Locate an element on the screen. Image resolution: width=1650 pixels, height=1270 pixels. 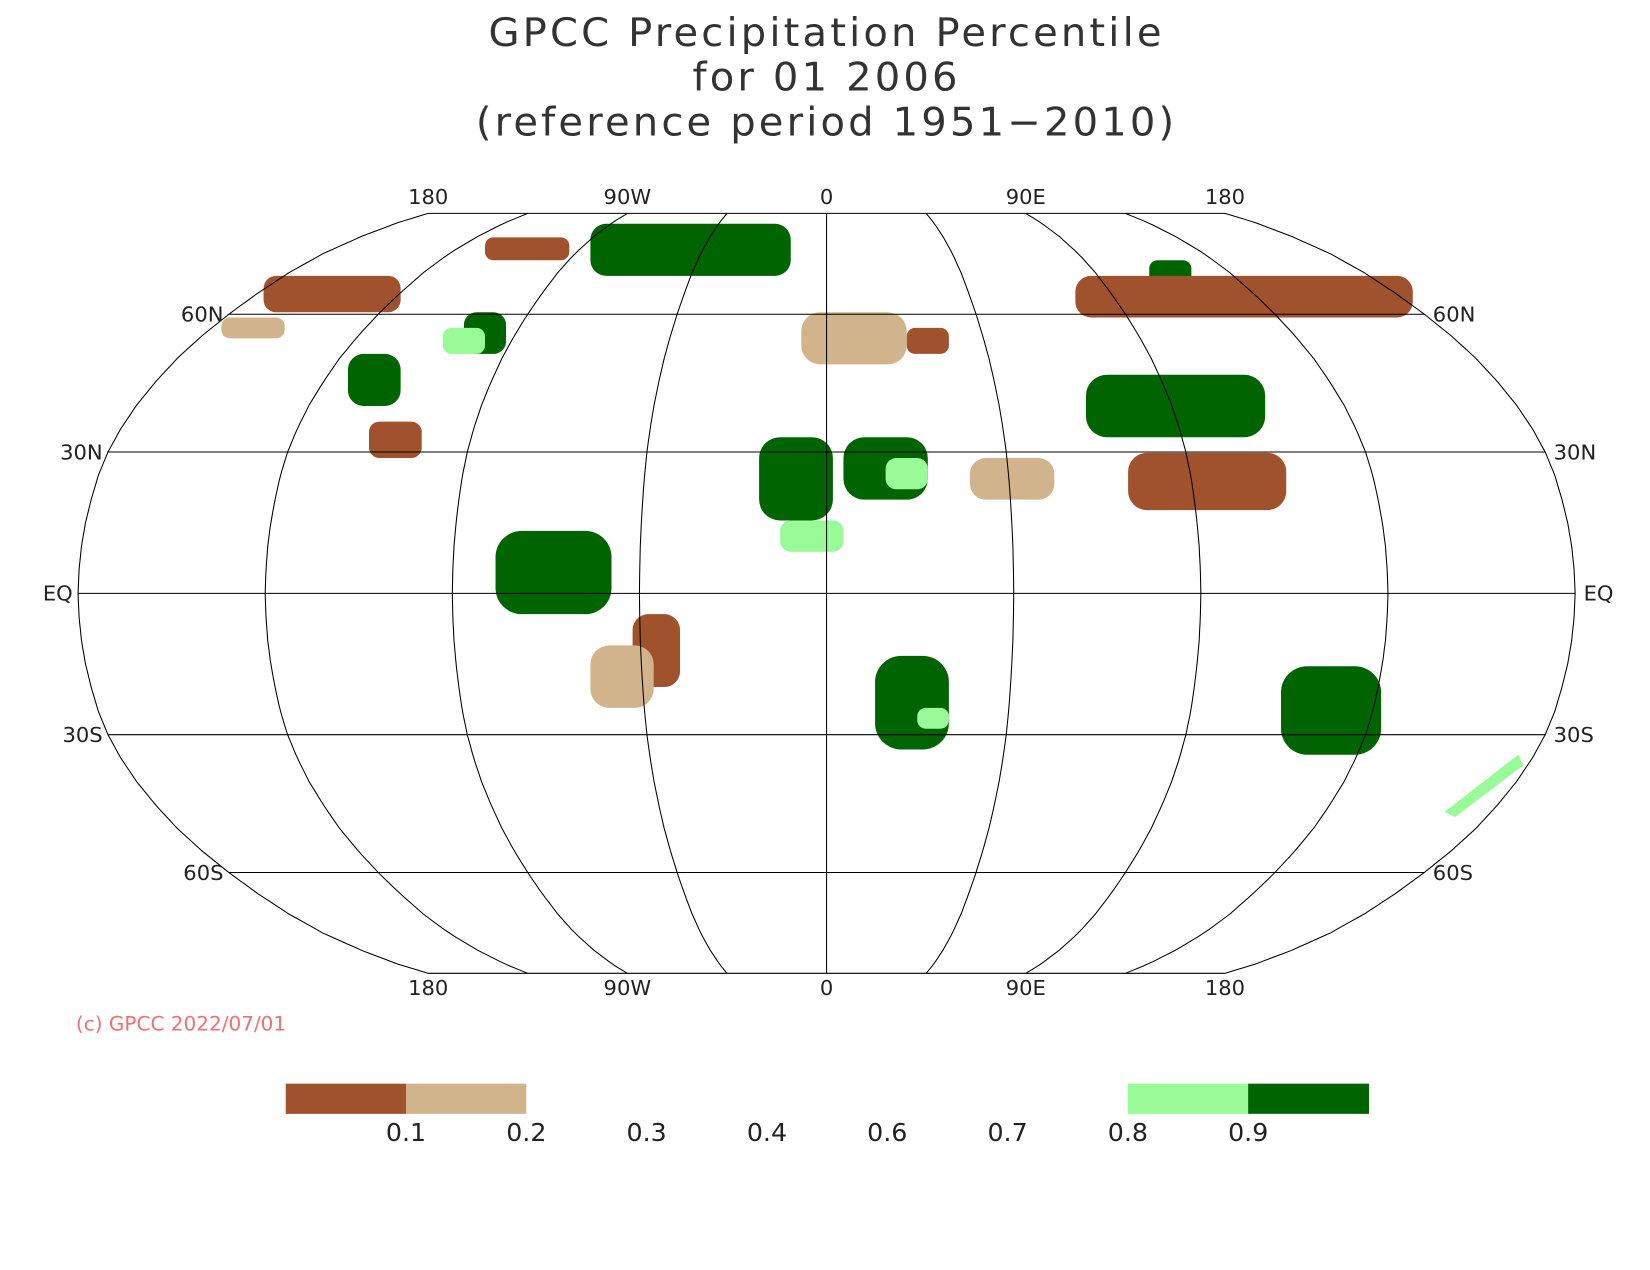
legend-label: 0.8 is located at coordinates (1128, 1132).